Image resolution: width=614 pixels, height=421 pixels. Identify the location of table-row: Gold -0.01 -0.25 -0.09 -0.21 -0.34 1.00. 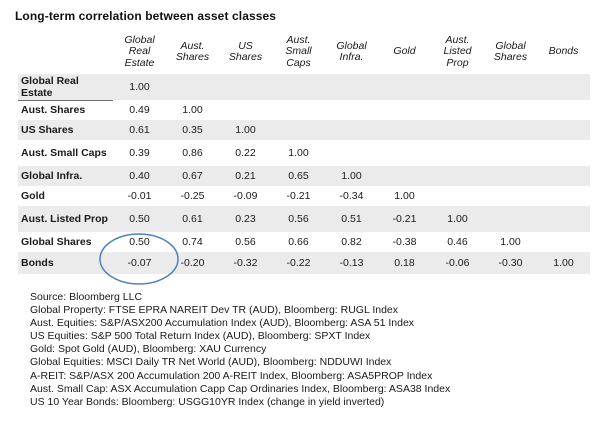
(304, 196).